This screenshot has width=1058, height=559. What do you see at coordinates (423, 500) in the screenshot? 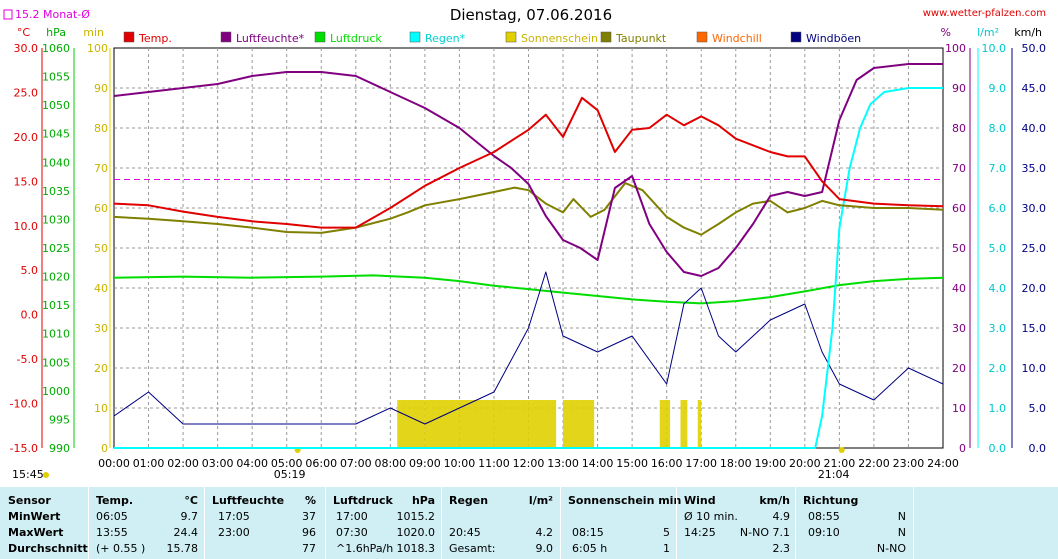
I see `header-pressure-unit: hPa` at bounding box center [423, 500].